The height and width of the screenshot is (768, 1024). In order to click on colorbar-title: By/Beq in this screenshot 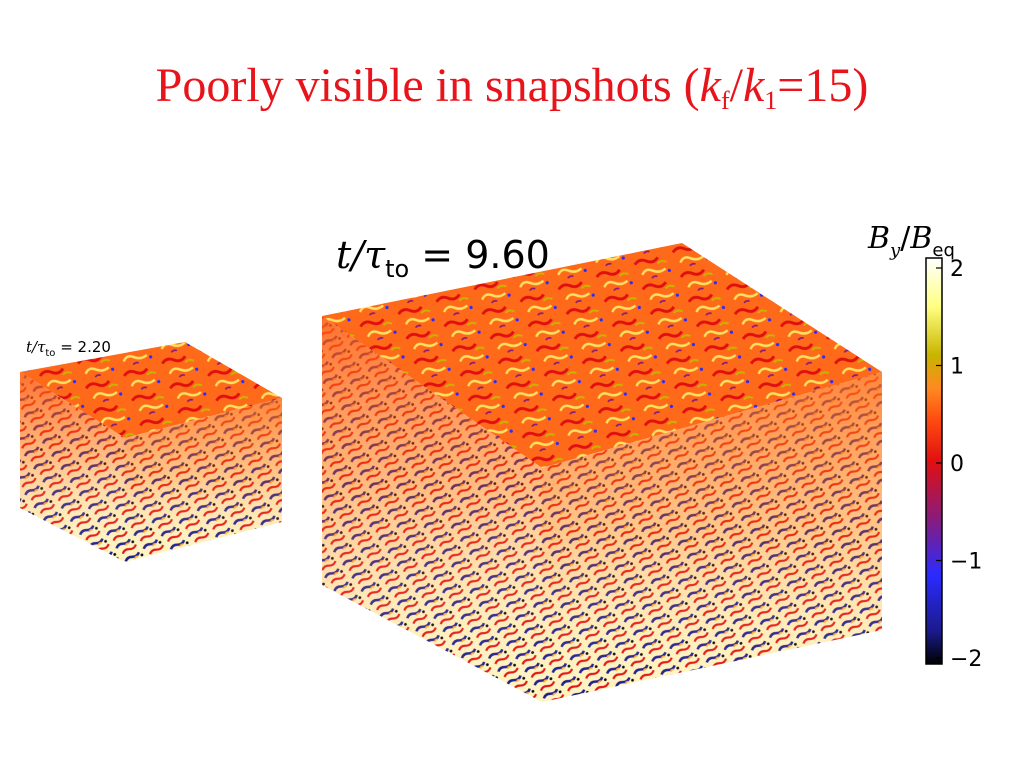, I will do `click(911, 241)`.